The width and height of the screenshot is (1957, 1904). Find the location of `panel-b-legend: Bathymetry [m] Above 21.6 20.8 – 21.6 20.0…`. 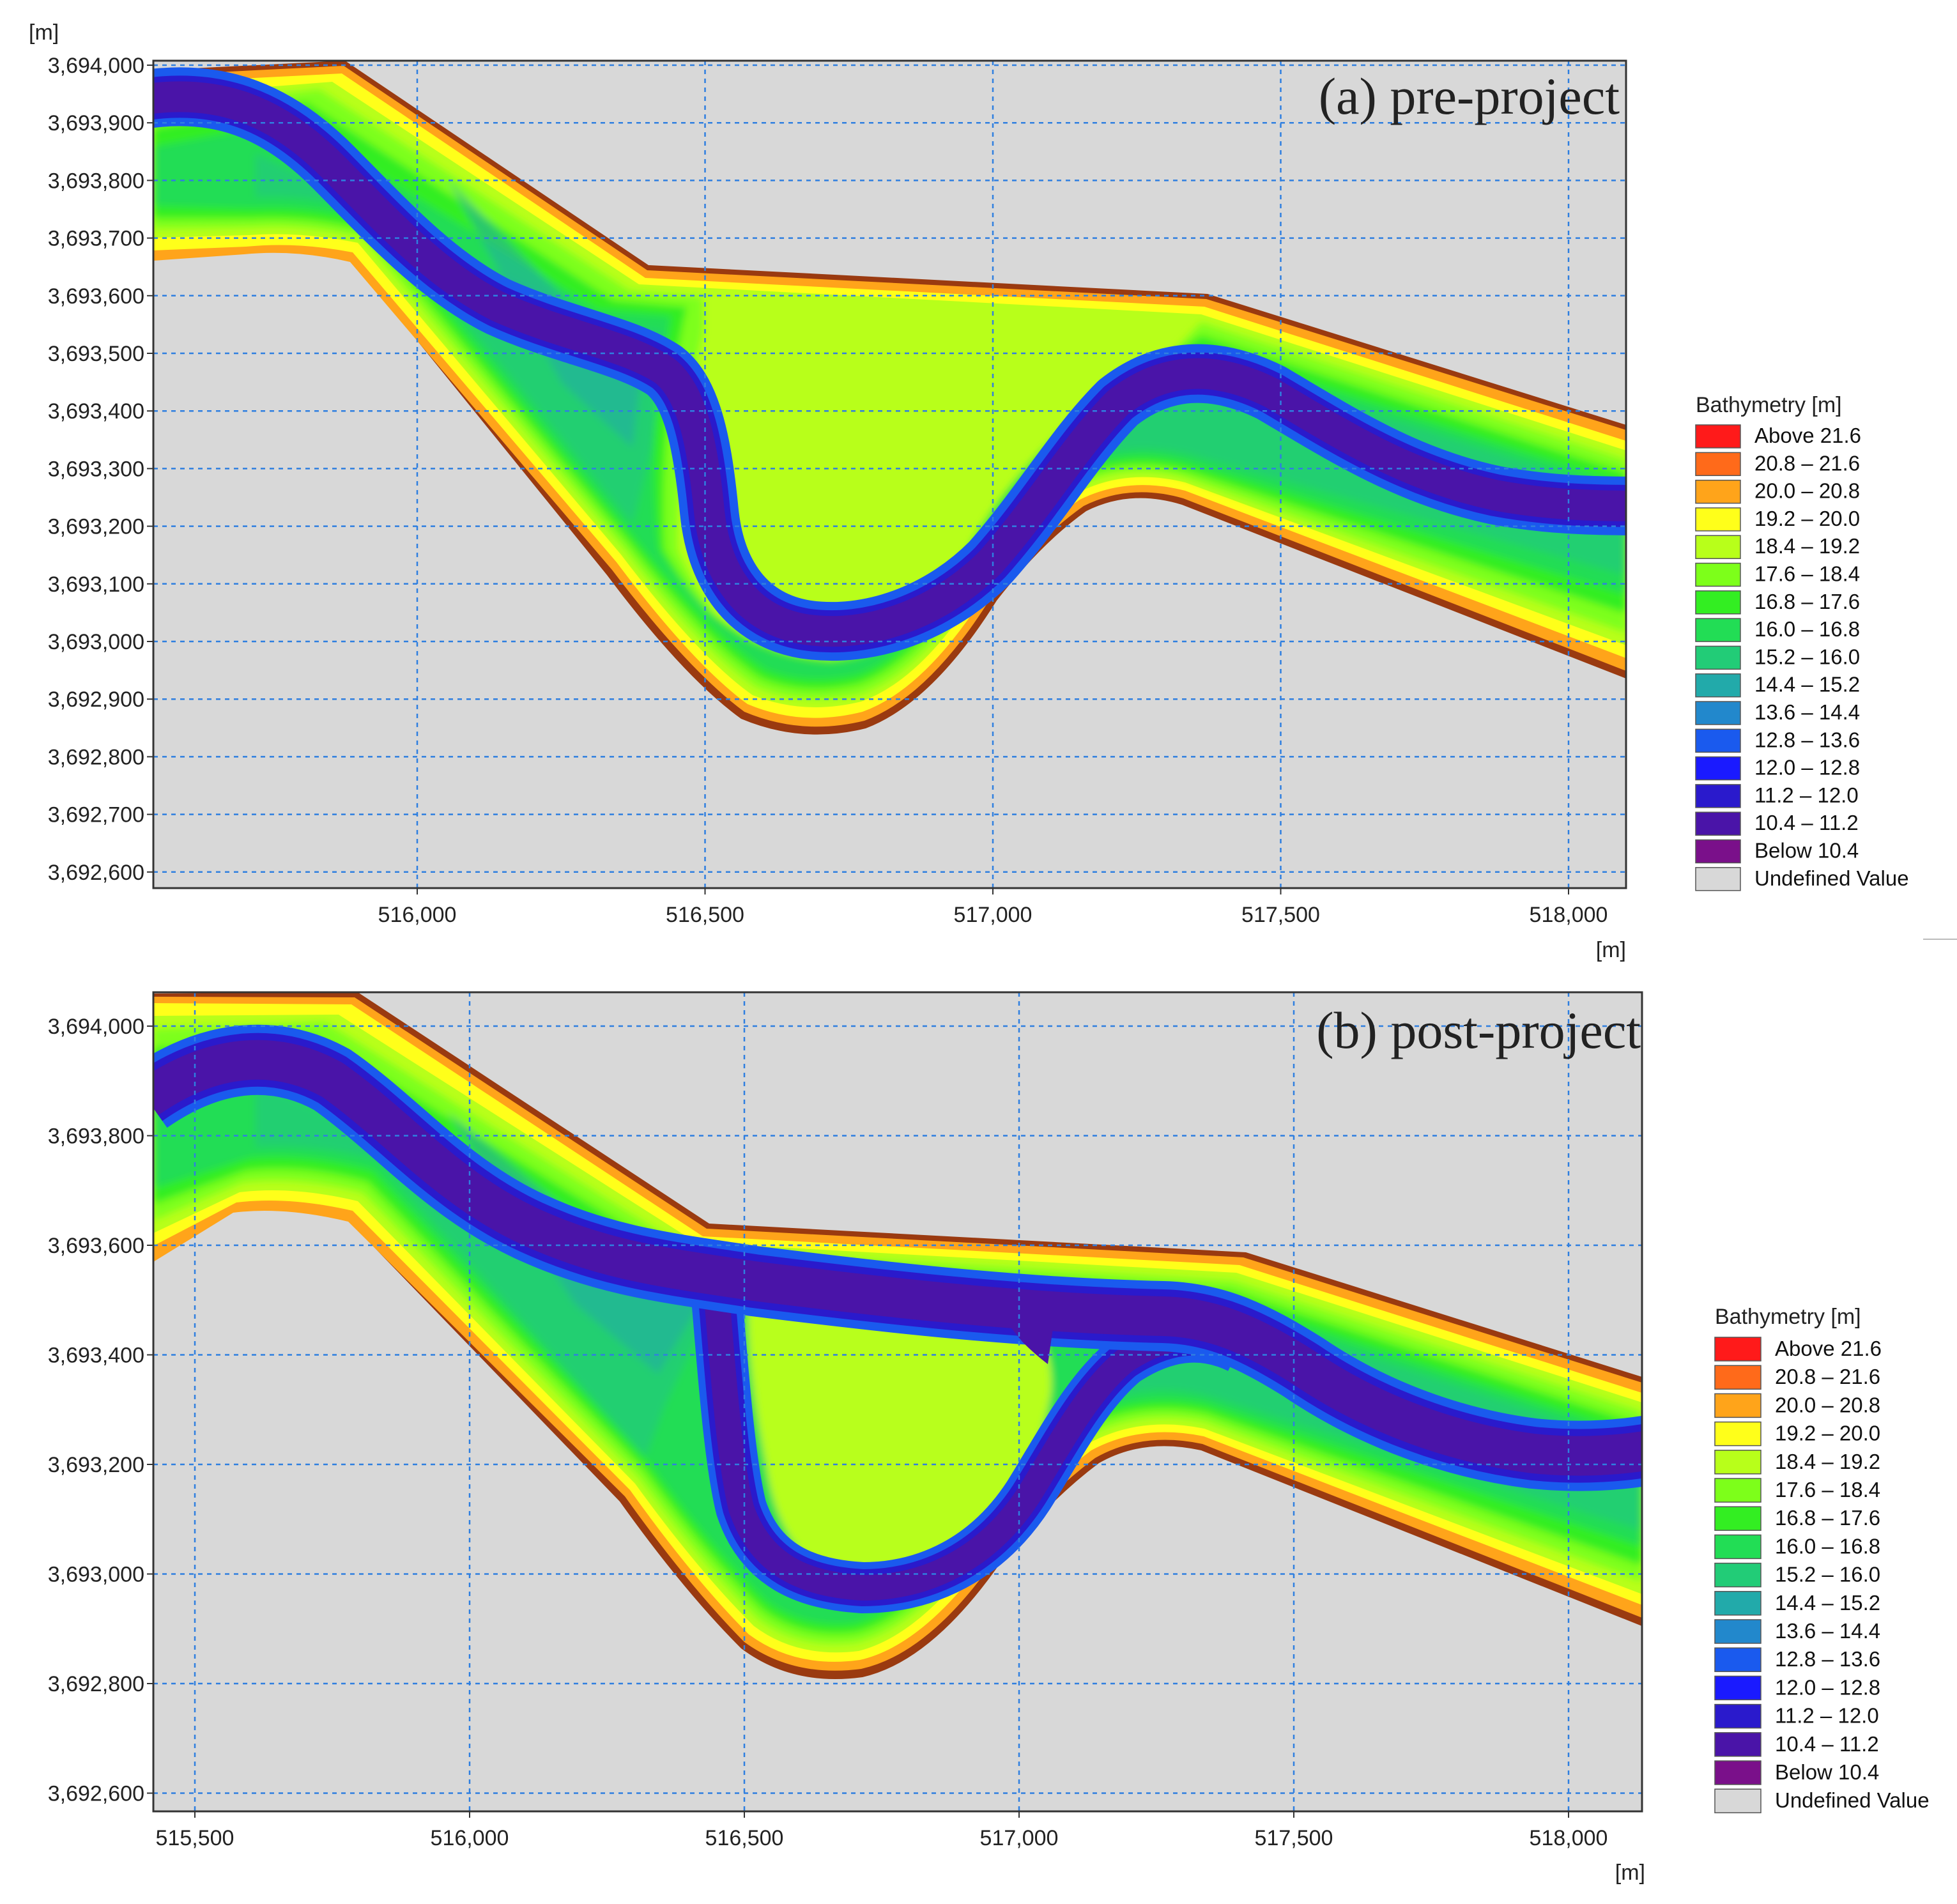

panel-b-legend: Bathymetry [m] Above 21.6 20.8 – 21.6 20.0… is located at coordinates (1822, 1559).